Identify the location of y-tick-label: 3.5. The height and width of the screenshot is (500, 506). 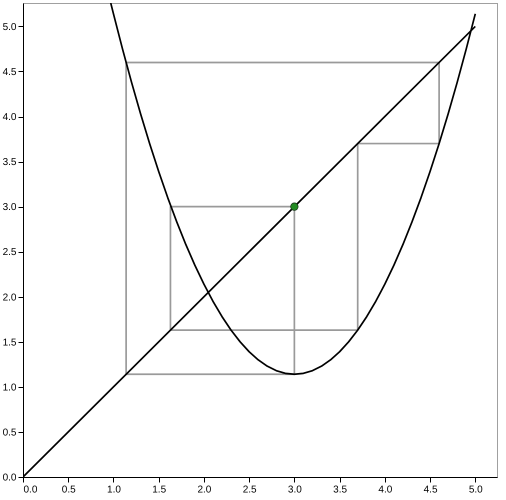
(9, 162).